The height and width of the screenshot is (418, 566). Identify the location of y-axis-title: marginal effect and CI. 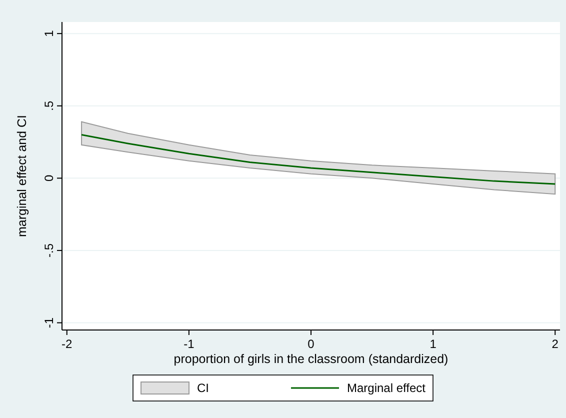
(22, 176).